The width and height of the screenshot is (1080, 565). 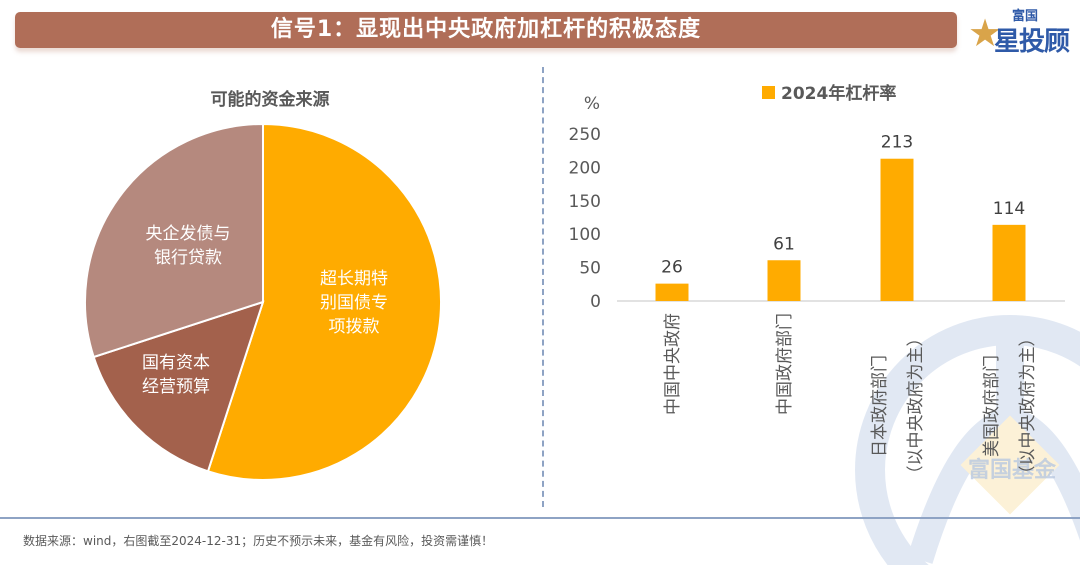 What do you see at coordinates (585, 168) in the screenshot?
I see `y-tick-label: 200` at bounding box center [585, 168].